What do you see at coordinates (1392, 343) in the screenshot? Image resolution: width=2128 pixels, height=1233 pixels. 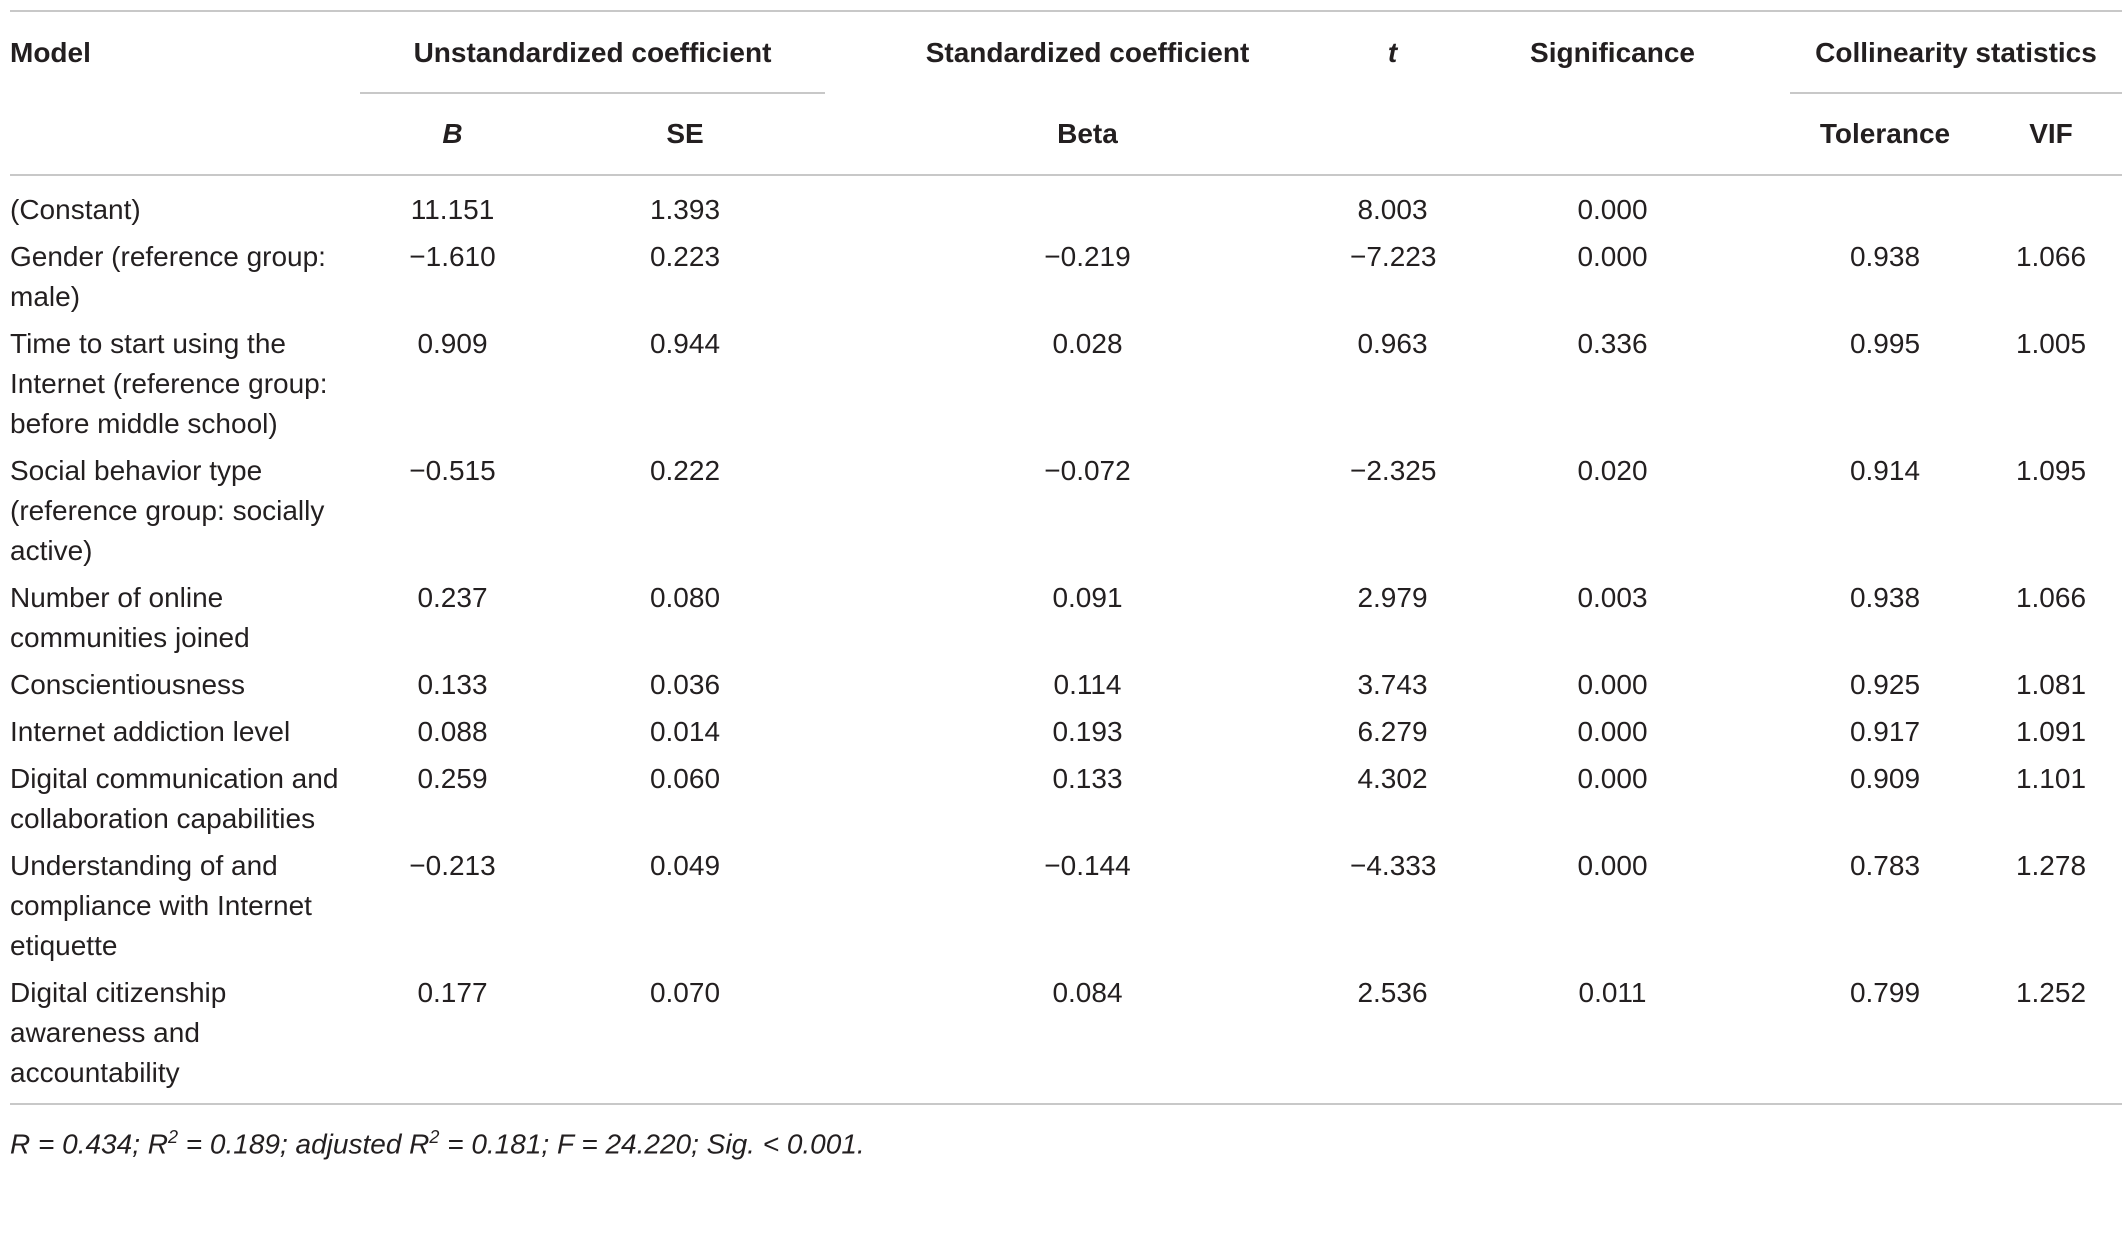 I see `cell-t: 0.963` at bounding box center [1392, 343].